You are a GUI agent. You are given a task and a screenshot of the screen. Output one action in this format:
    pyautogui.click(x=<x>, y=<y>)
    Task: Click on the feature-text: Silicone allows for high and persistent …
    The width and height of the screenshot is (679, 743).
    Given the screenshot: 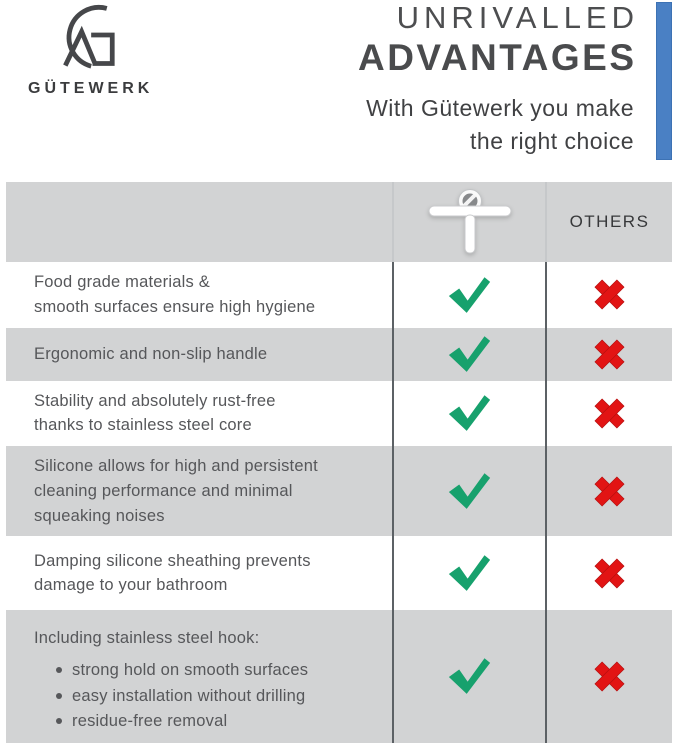 What is the action you would take?
    pyautogui.click(x=176, y=491)
    